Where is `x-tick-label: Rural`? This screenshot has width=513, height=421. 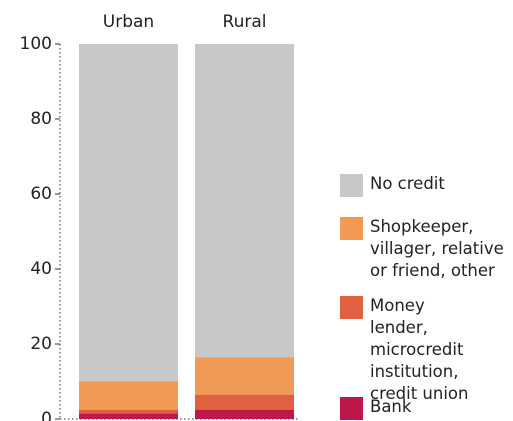 x-tick-label: Rural is located at coordinates (245, 22).